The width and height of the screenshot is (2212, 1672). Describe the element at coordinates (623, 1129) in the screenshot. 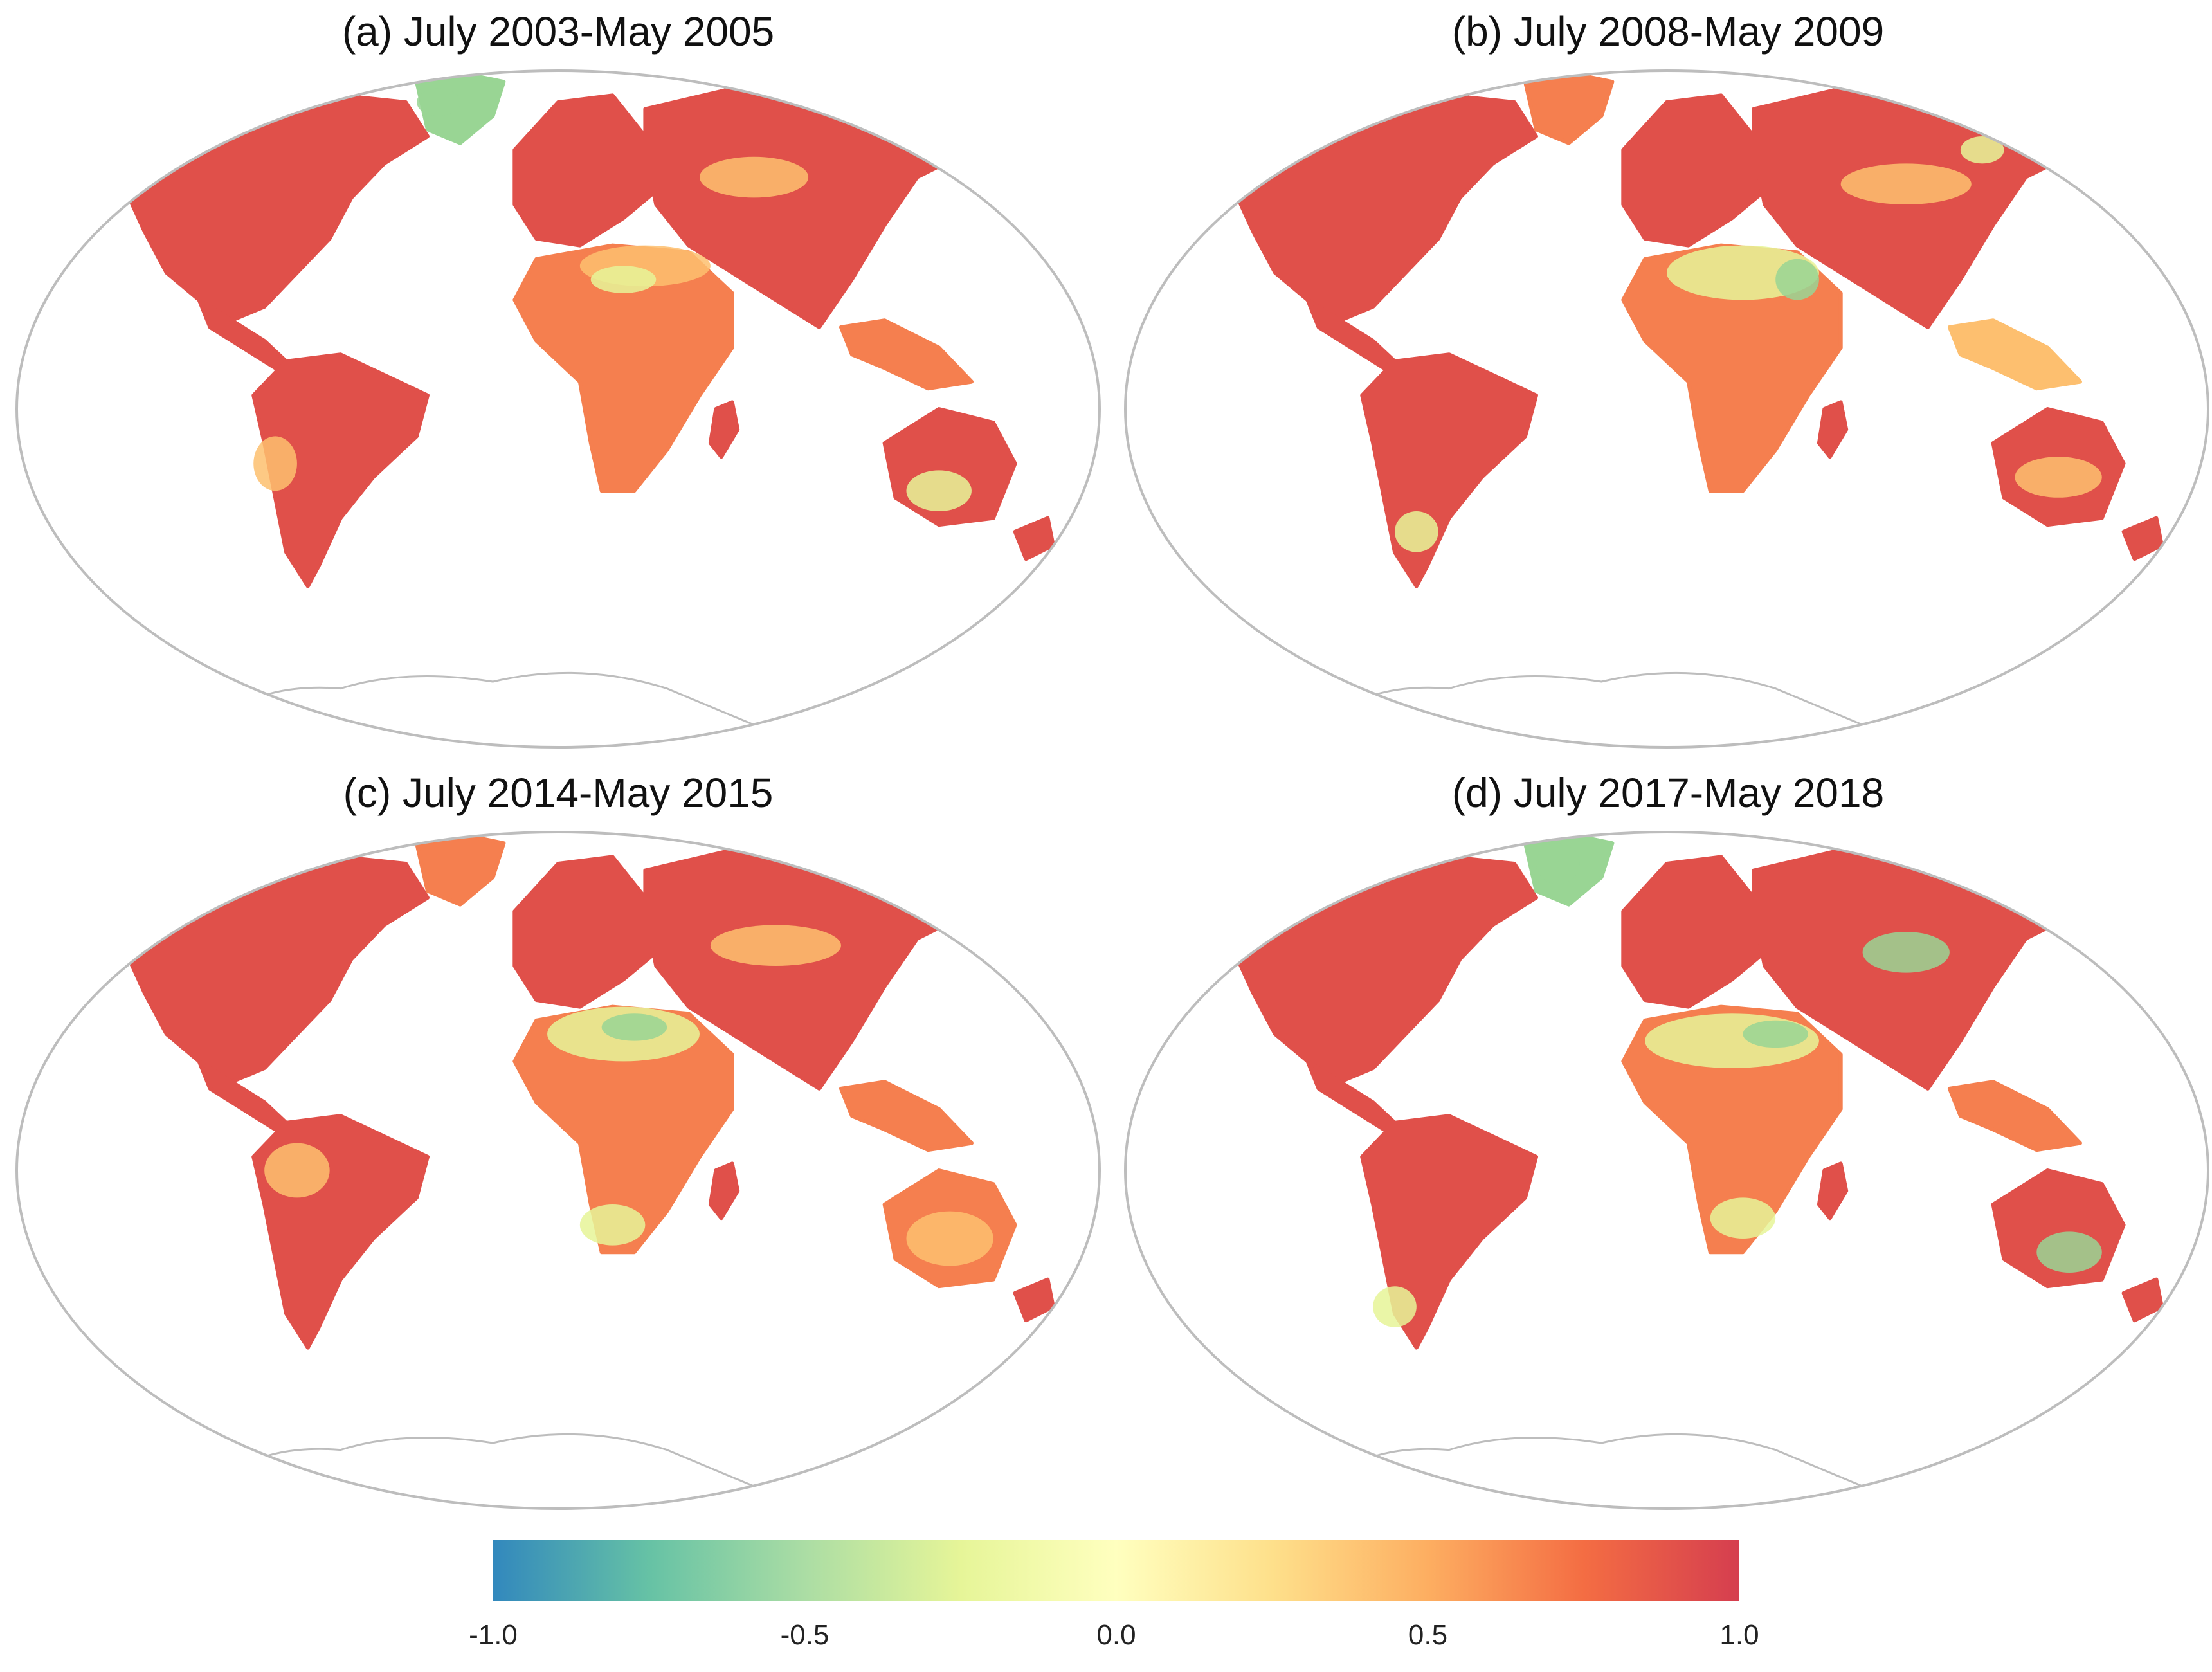

I see `landmass-africa` at that location.